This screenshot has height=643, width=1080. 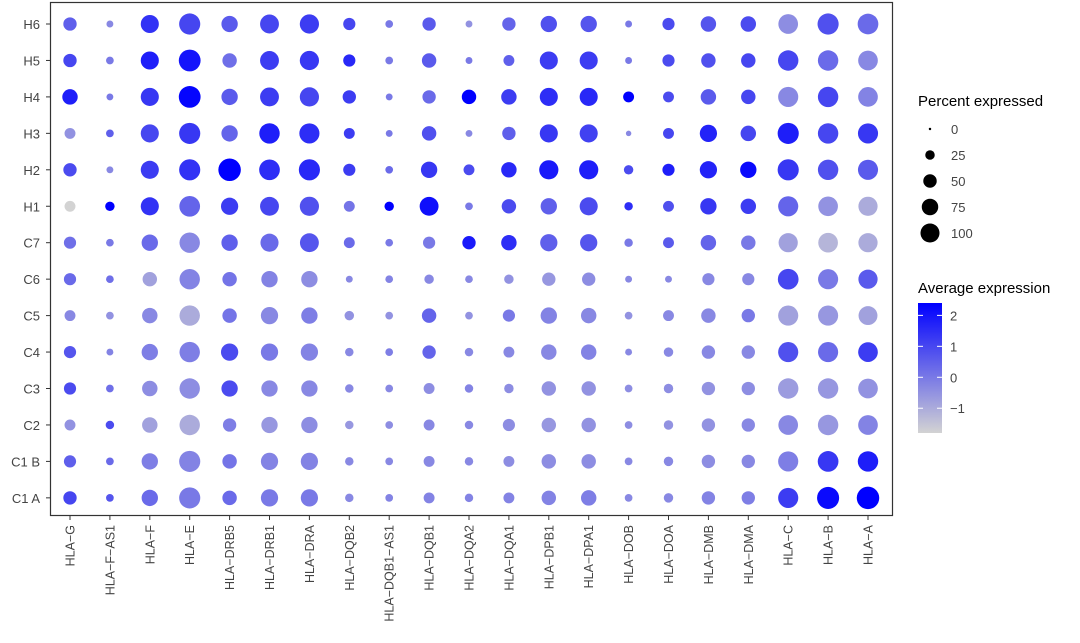 What do you see at coordinates (150, 388) in the screenshot?
I see `dot-c3-hla-f` at bounding box center [150, 388].